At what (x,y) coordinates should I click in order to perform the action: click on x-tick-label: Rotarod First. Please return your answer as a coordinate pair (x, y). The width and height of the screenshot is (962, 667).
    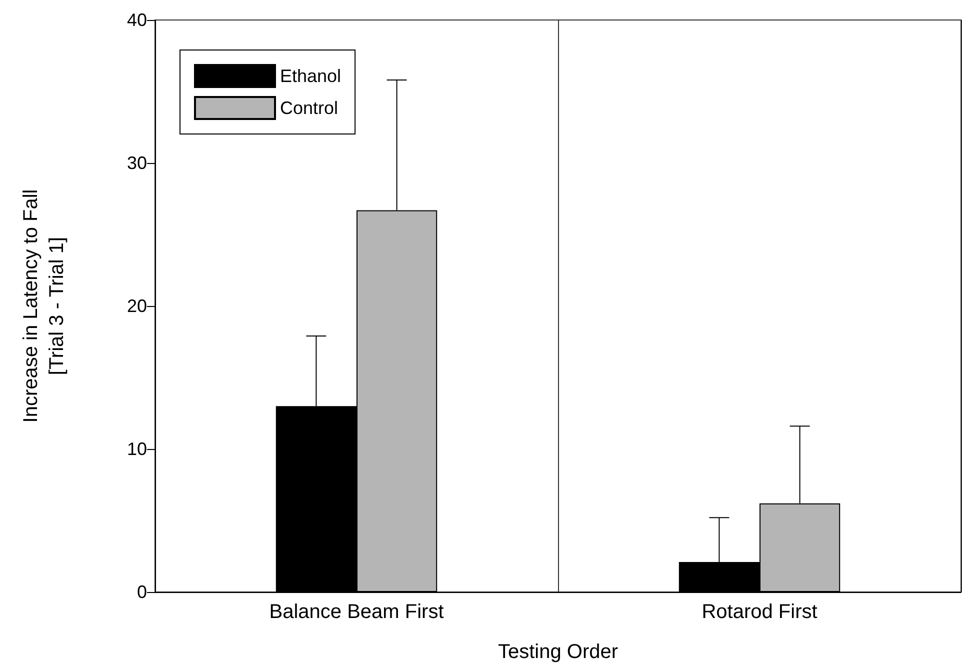
    Looking at the image, I should click on (760, 612).